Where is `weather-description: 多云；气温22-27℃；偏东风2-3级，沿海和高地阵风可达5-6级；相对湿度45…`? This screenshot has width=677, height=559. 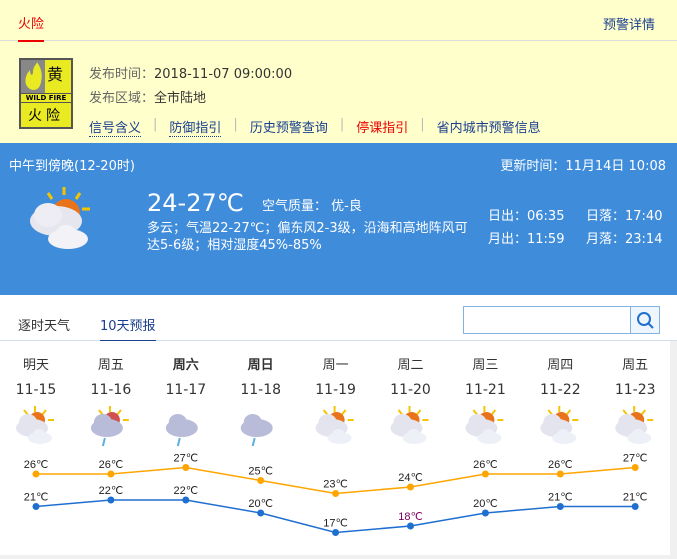
weather-description: 多云；气温22-27℃；偏东风2-3级，沿海和高地阵风可达5-6级；相对湿度45… is located at coordinates (307, 237).